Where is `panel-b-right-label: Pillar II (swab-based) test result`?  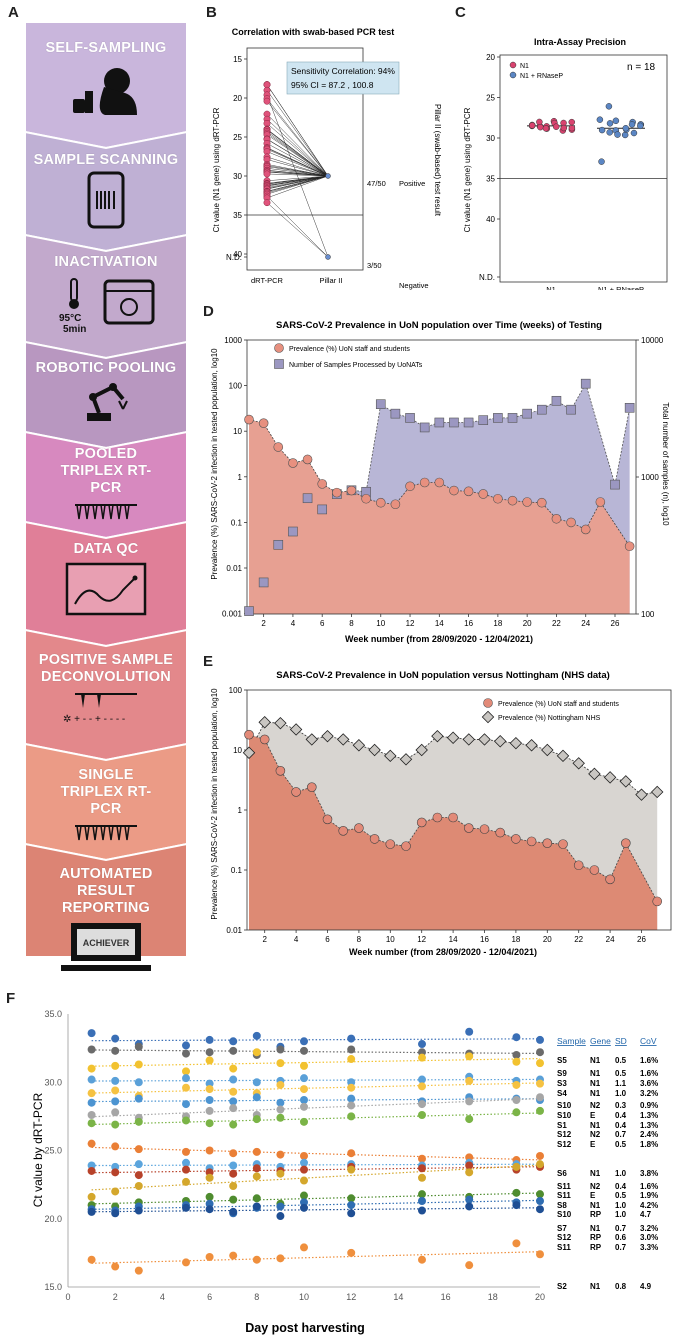 panel-b-right-label: Pillar II (swab-based) test result is located at coordinates (437, 160).